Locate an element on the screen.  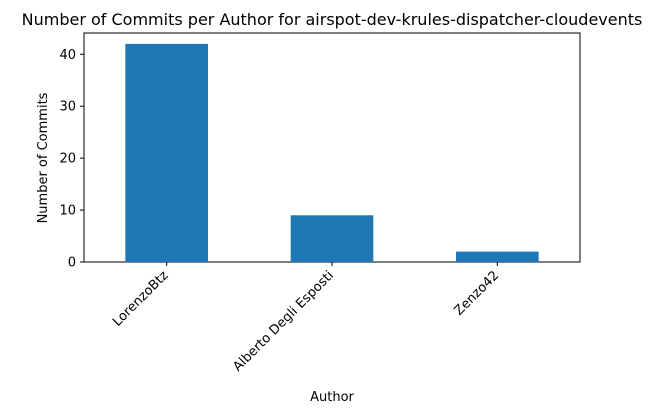
bar-zenzo42 is located at coordinates (497, 256).